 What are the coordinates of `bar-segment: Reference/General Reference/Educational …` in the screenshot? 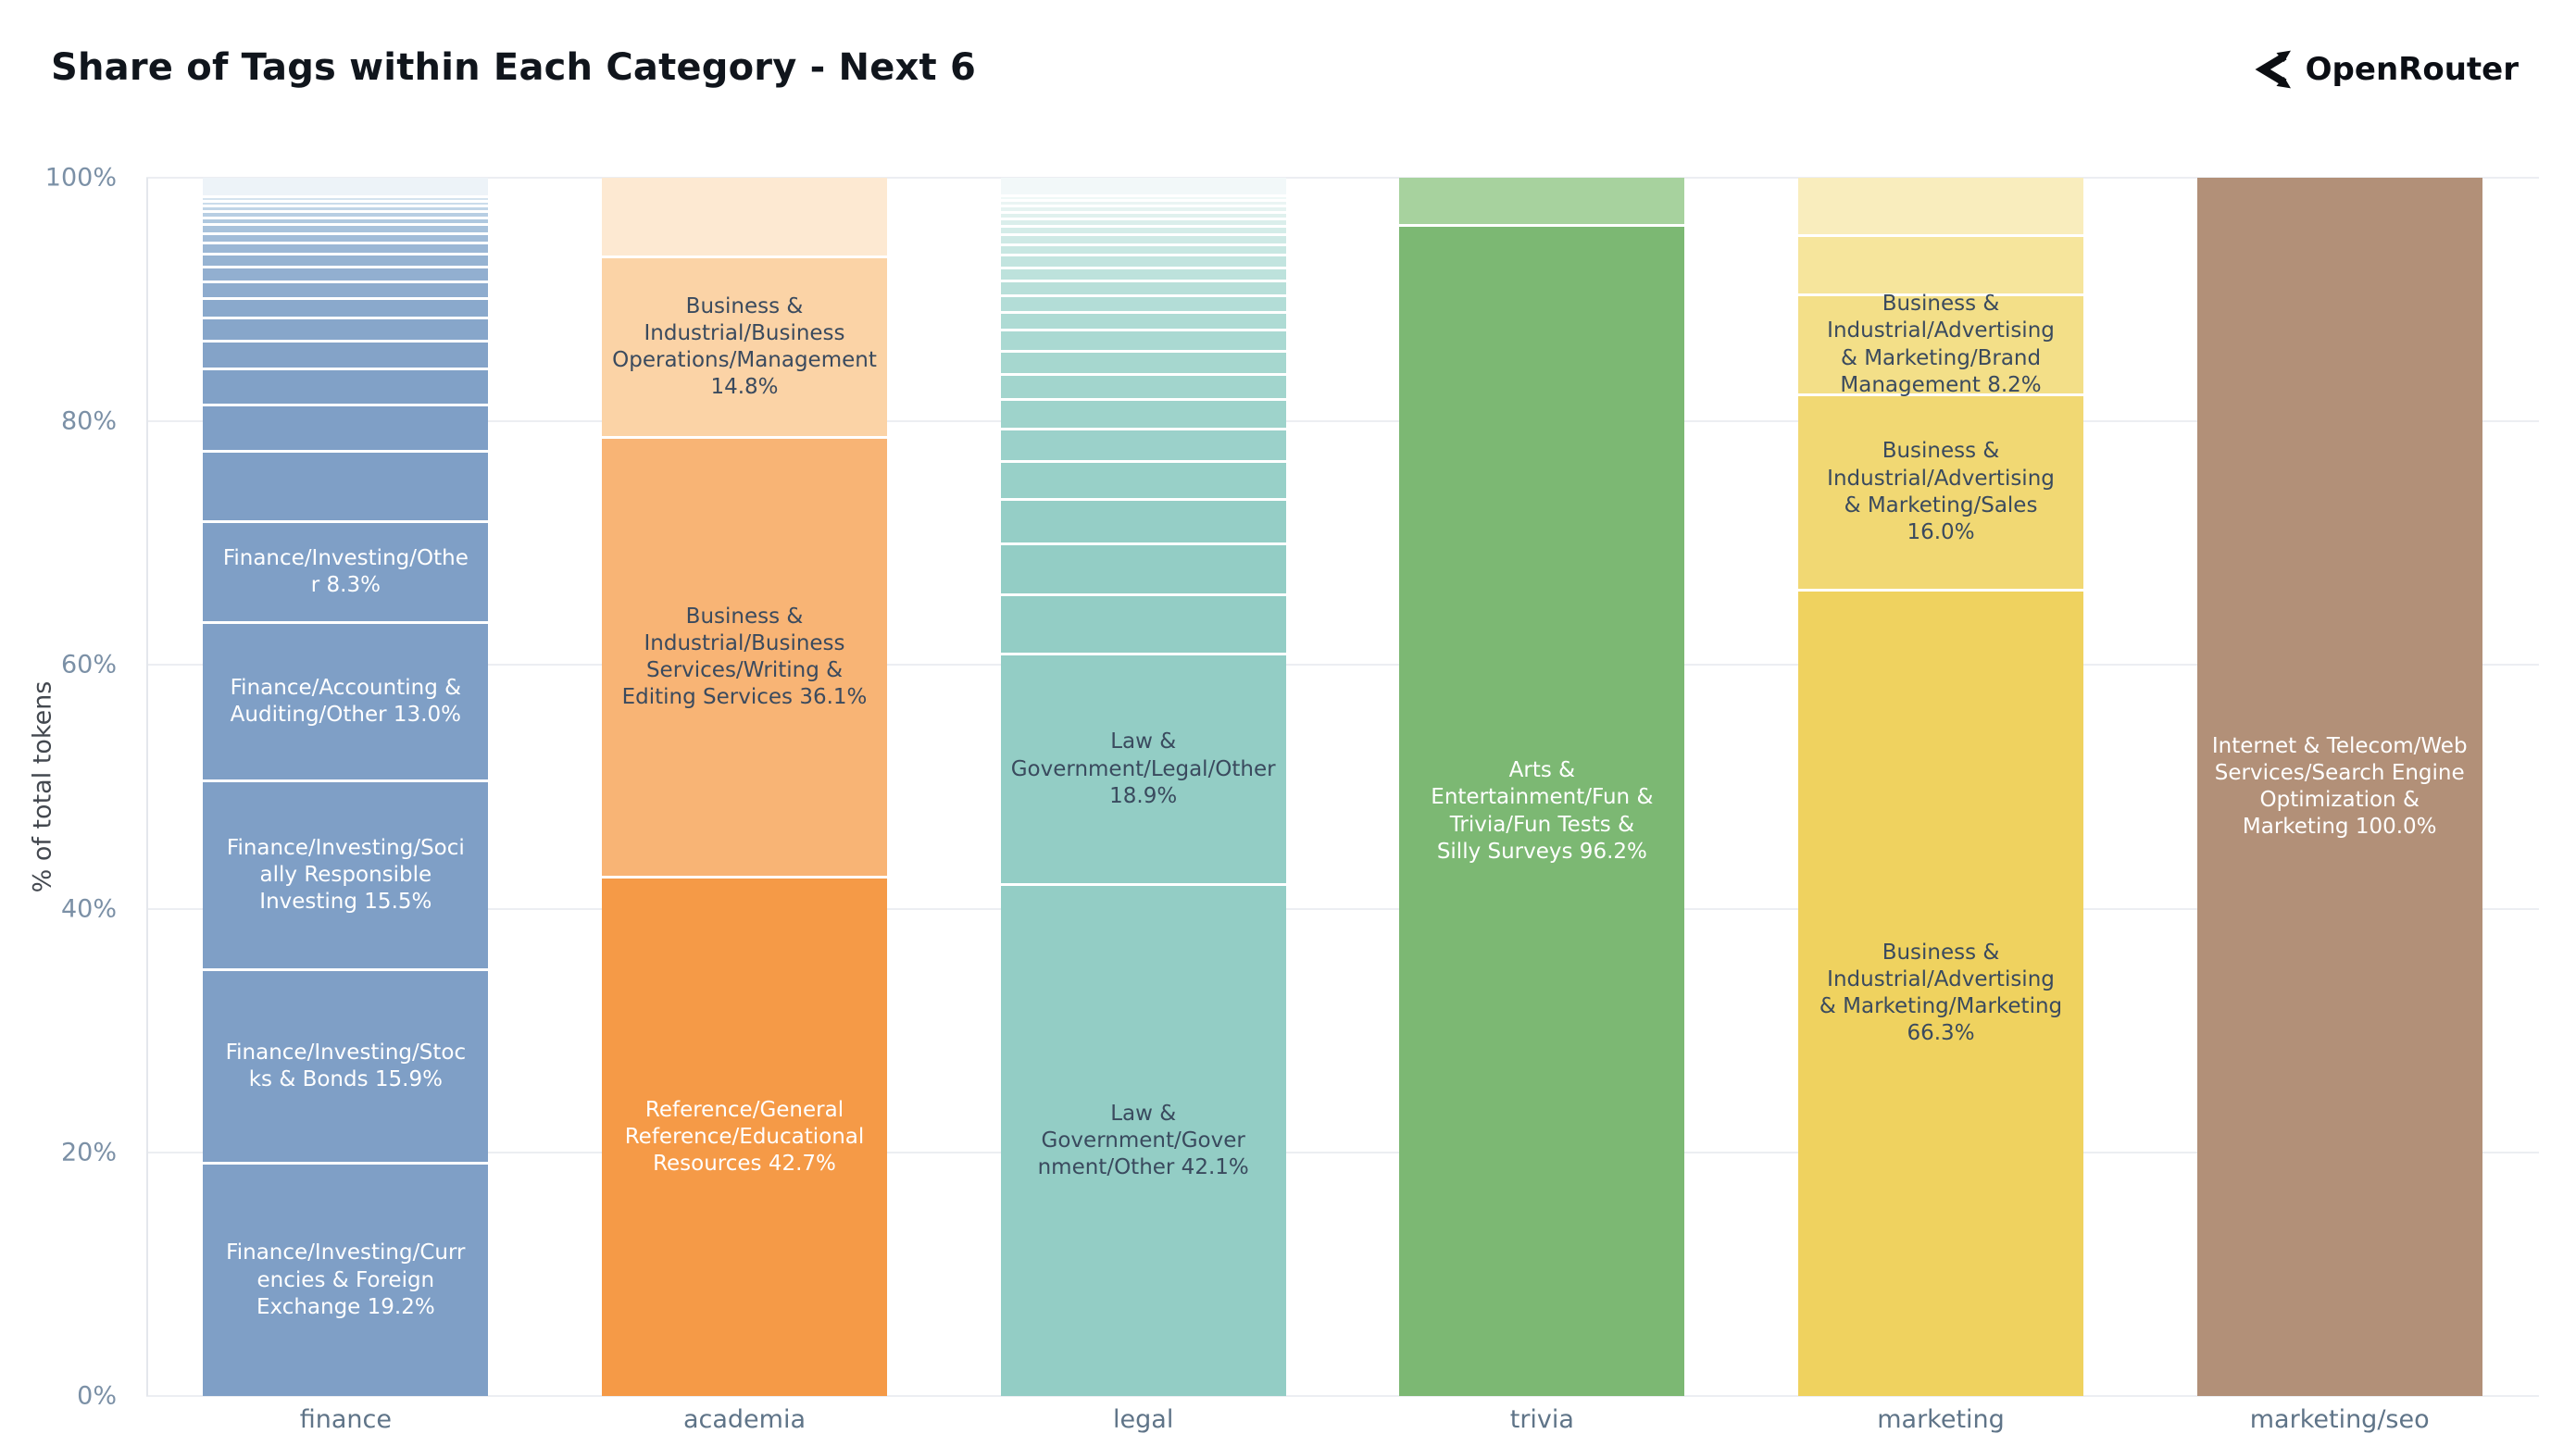 It's located at (744, 1136).